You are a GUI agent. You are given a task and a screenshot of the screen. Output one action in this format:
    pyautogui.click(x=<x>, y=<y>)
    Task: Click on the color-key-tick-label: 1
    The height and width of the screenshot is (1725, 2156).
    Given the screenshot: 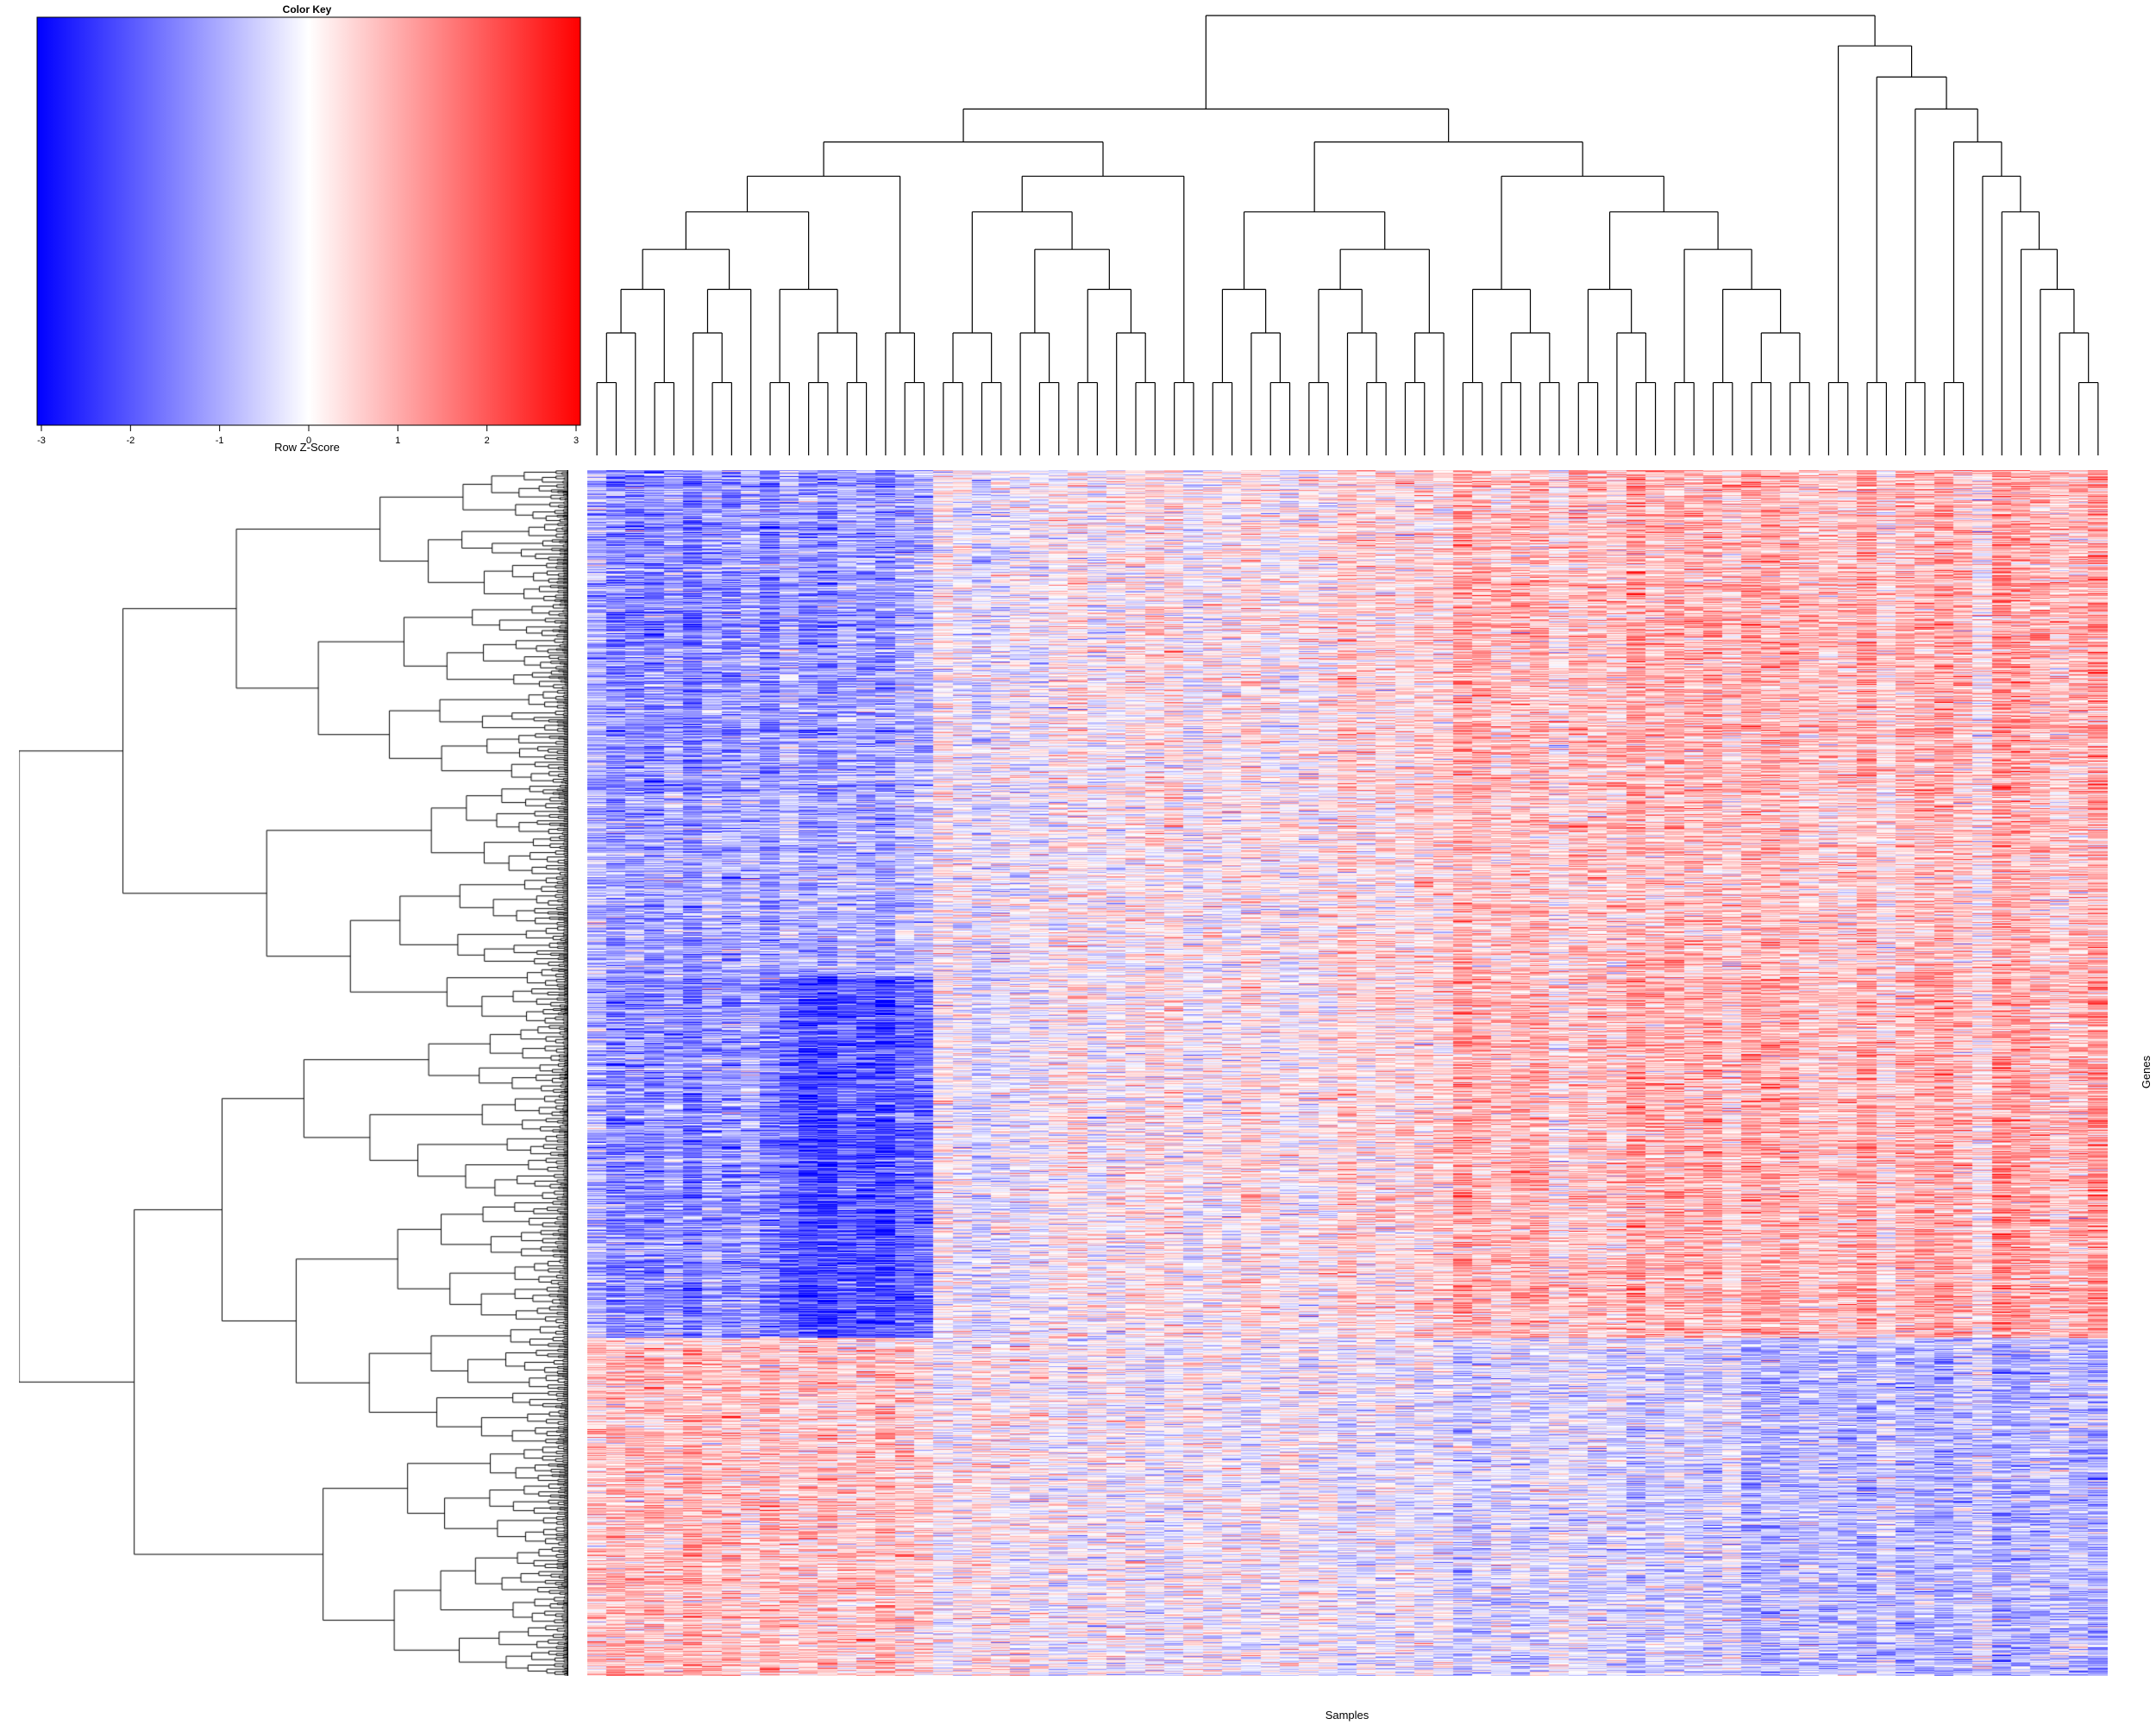 What is the action you would take?
    pyautogui.click(x=397, y=441)
    